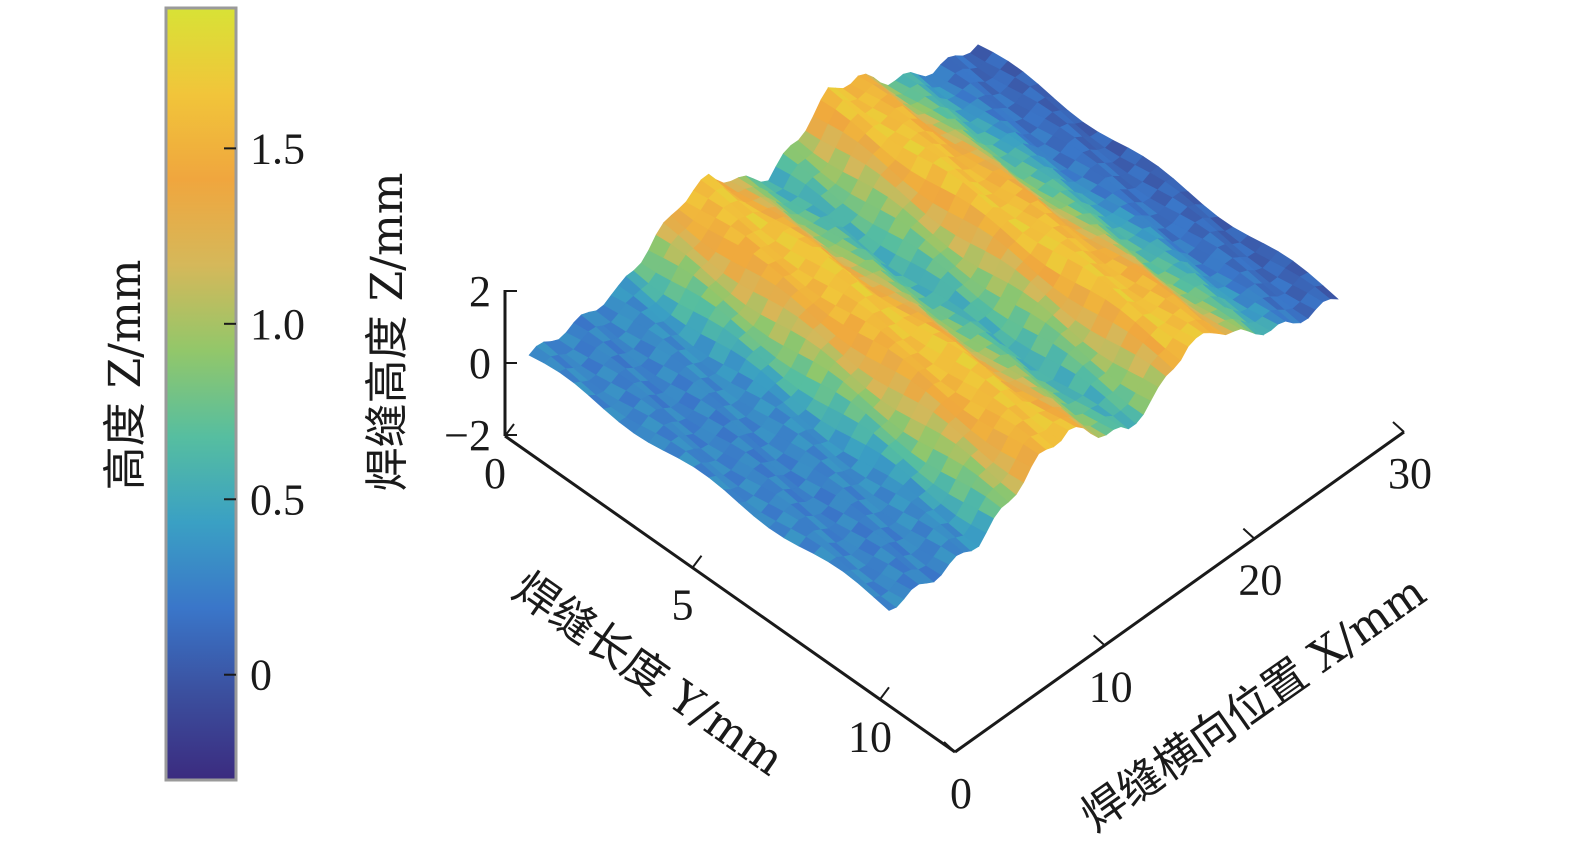 This screenshot has width=1575, height=867. What do you see at coordinates (277, 148) in the screenshot?
I see `colorbar-tick-label: 1.5` at bounding box center [277, 148].